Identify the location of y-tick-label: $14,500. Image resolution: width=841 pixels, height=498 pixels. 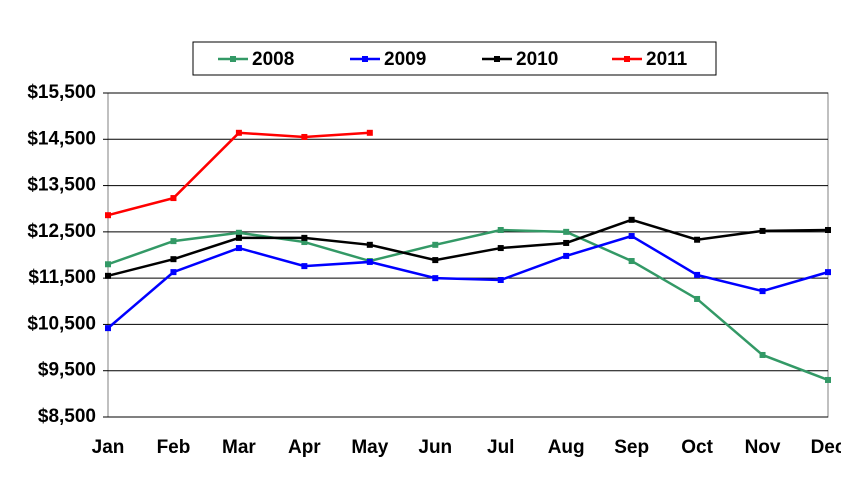
(61, 138).